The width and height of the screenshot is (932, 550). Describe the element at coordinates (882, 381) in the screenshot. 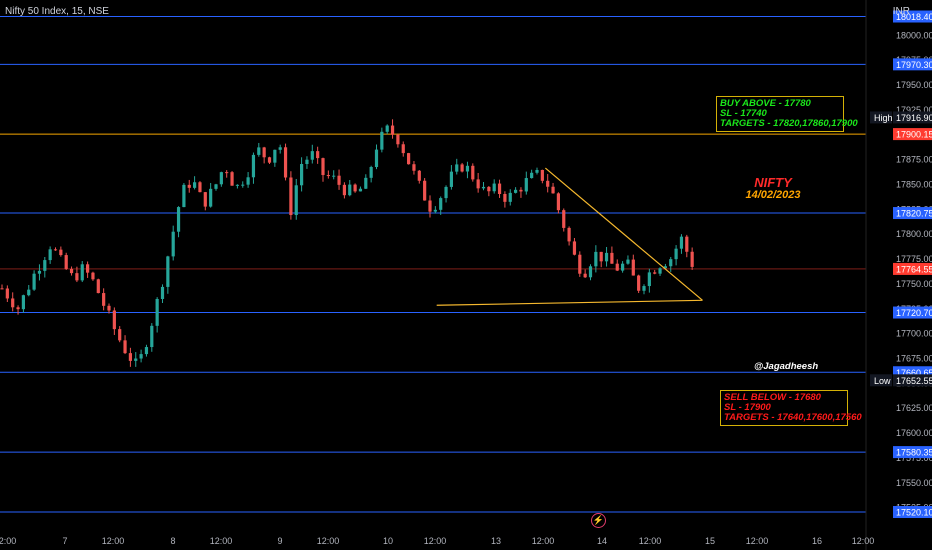

I see `low-label-tag: Low` at that location.